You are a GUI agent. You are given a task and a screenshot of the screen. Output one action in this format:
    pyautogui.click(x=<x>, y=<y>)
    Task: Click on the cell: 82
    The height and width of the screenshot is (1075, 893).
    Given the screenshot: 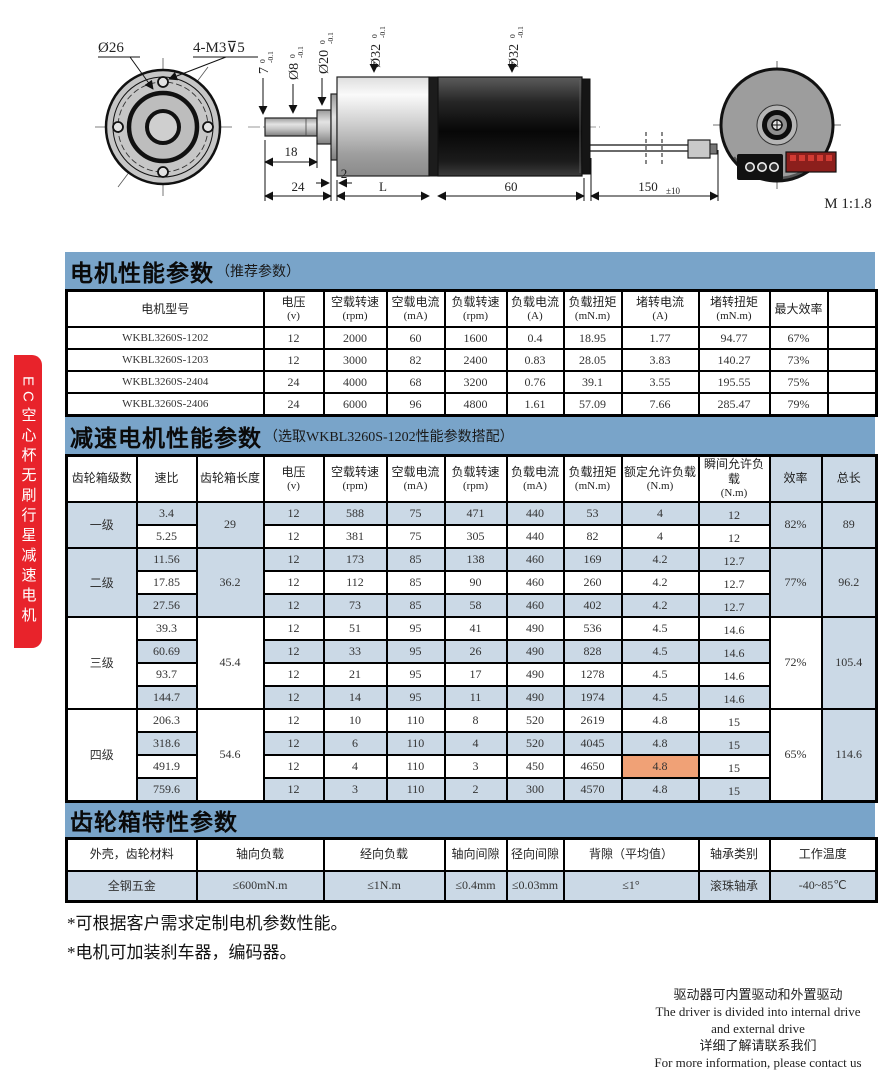 What is the action you would take?
    pyautogui.click(x=415, y=360)
    